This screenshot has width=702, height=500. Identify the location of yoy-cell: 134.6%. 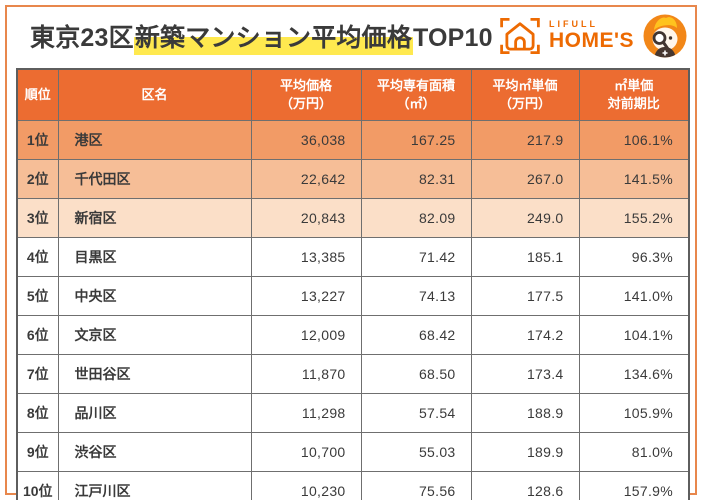
(634, 374).